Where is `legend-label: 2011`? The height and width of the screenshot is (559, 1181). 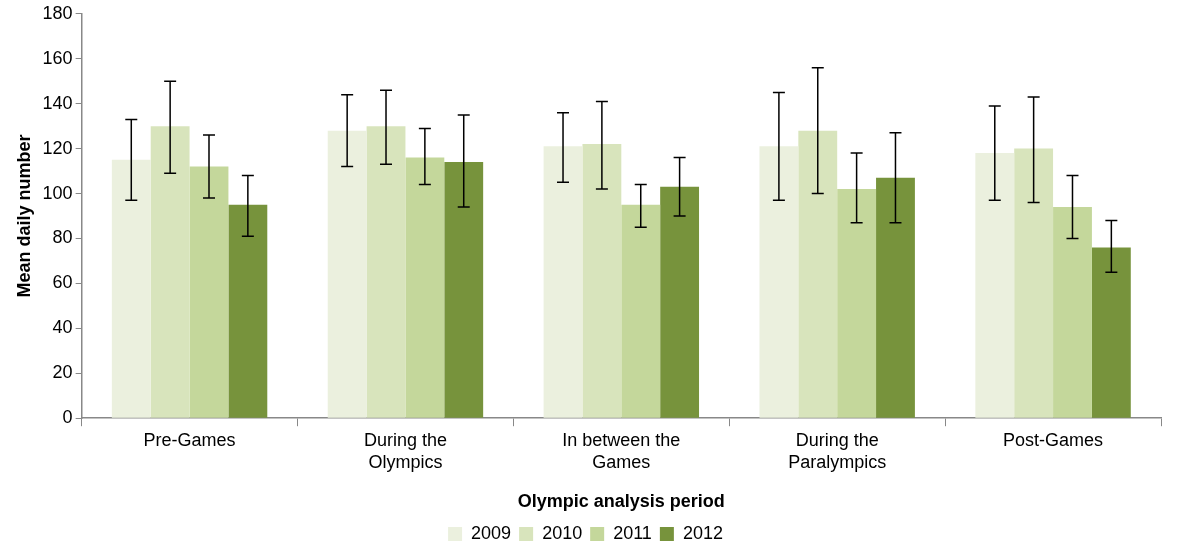
legend-label: 2011 is located at coordinates (632, 532).